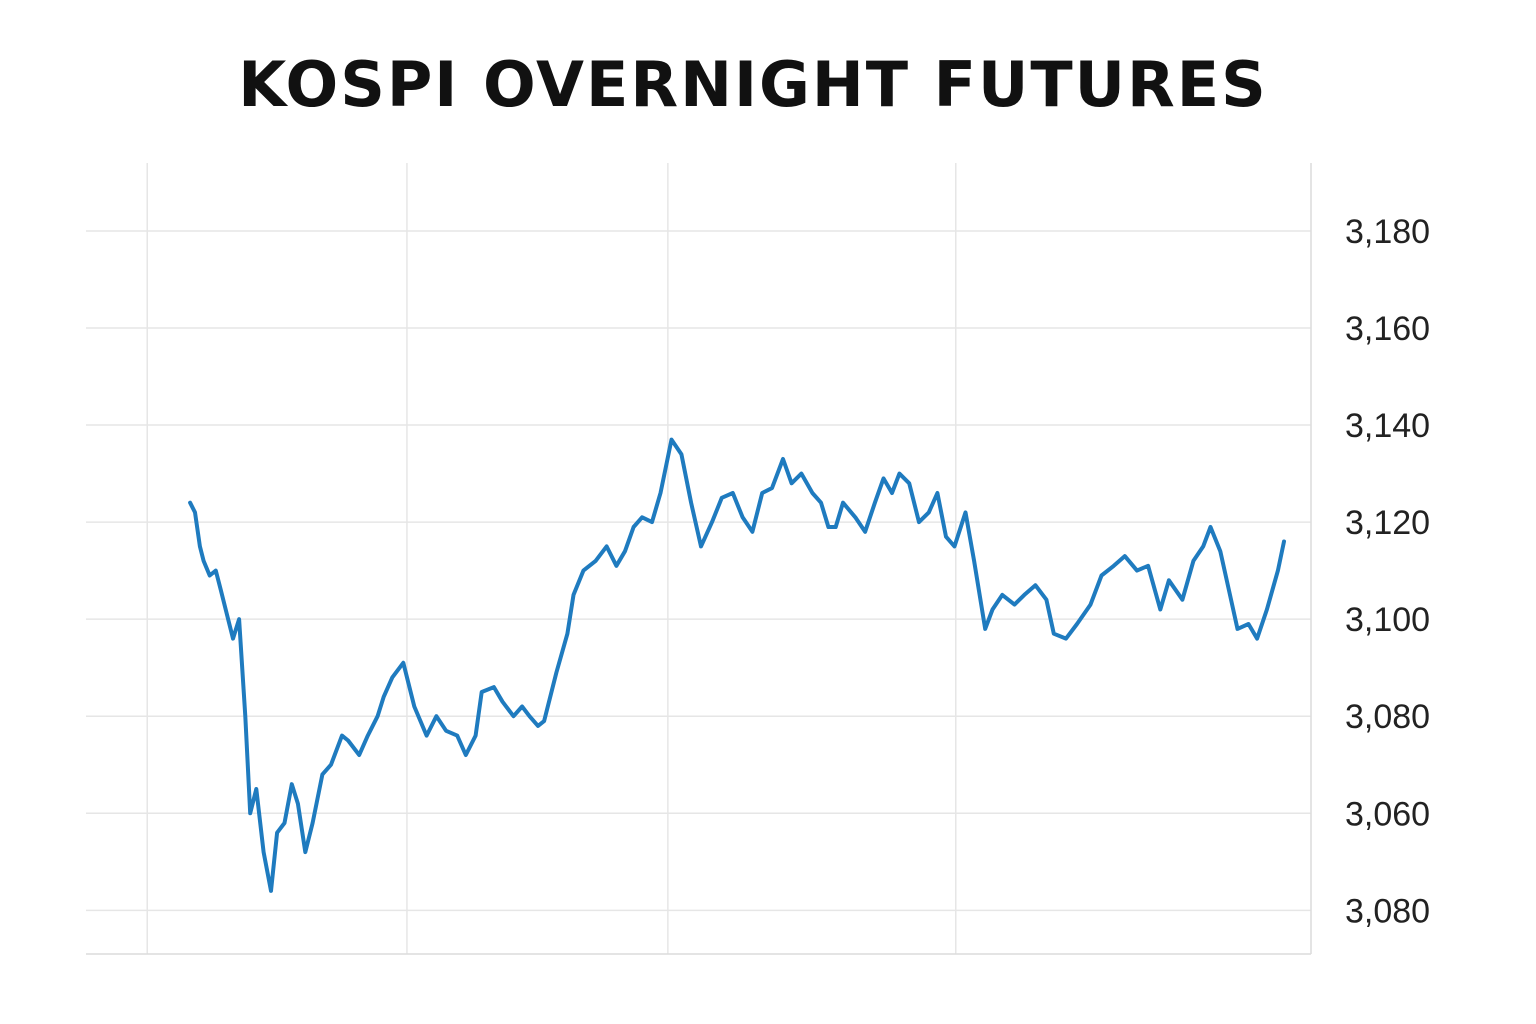 The height and width of the screenshot is (1024, 1536). Describe the element at coordinates (1387, 571) in the screenshot. I see `y-axis-ticks: 3,180 3,160 3,140 3,120 3,100 3,080 3,060 3,080` at that location.